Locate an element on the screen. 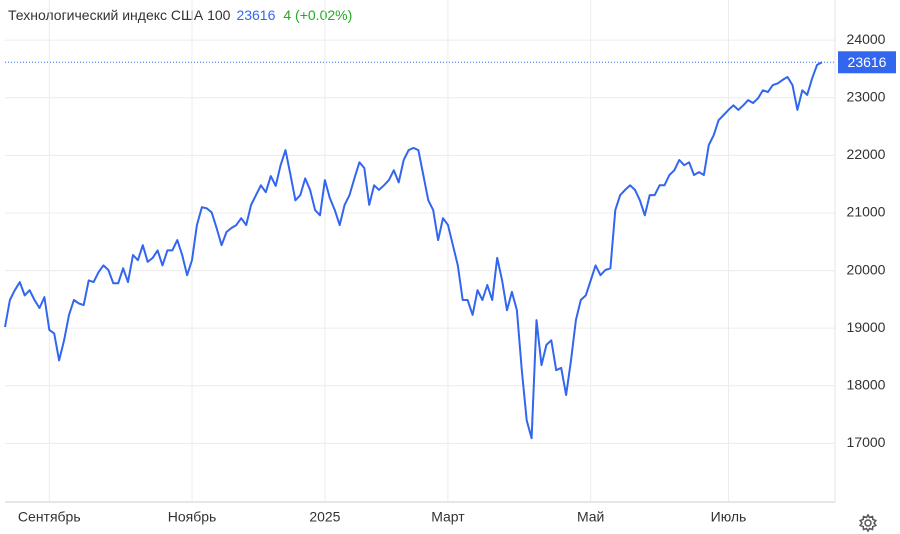 Image resolution: width=900 pixels, height=534 pixels. x-tick-label: Март is located at coordinates (448, 517).